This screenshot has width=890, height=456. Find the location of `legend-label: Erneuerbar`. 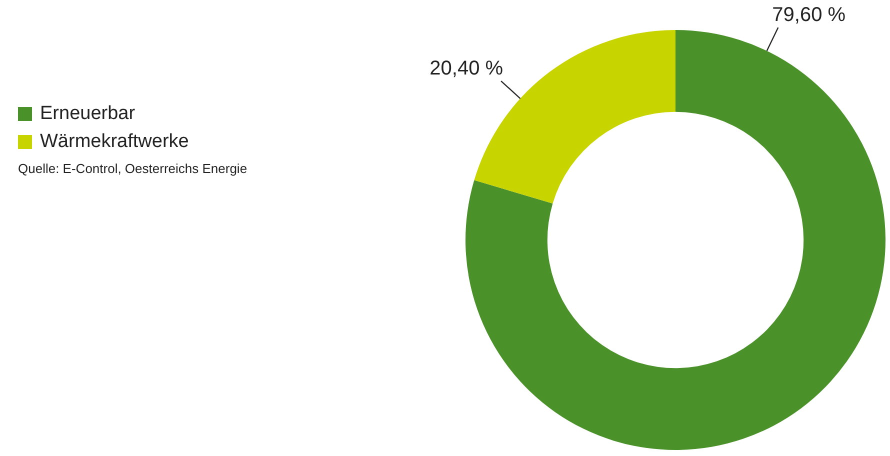

legend-label: Erneuerbar is located at coordinates (88, 114).